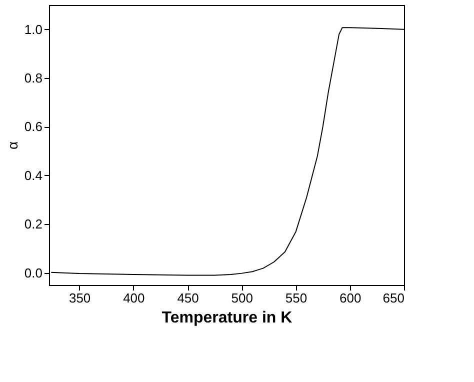 This screenshot has height=382, width=474. What do you see at coordinates (134, 298) in the screenshot?
I see `x-tick-label: 400` at bounding box center [134, 298].